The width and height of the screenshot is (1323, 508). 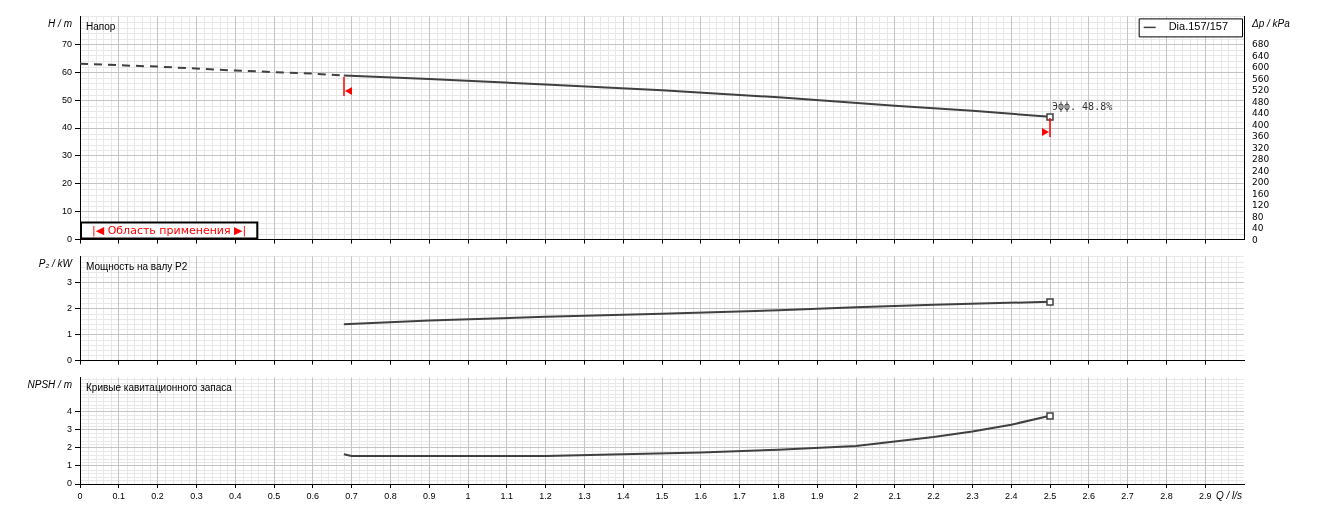 I want to click on y2-tick-label: 640, so click(x=1261, y=56).